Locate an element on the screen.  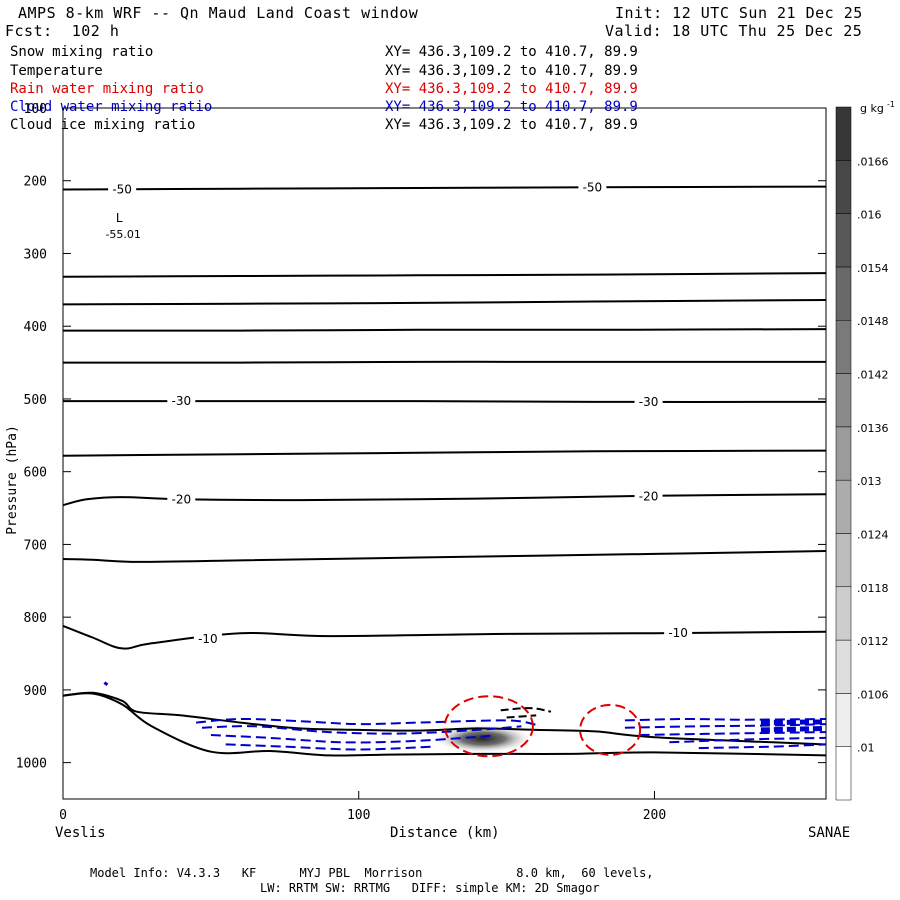
colorbar-tick-label: .0136 is located at coordinates (873, 428).